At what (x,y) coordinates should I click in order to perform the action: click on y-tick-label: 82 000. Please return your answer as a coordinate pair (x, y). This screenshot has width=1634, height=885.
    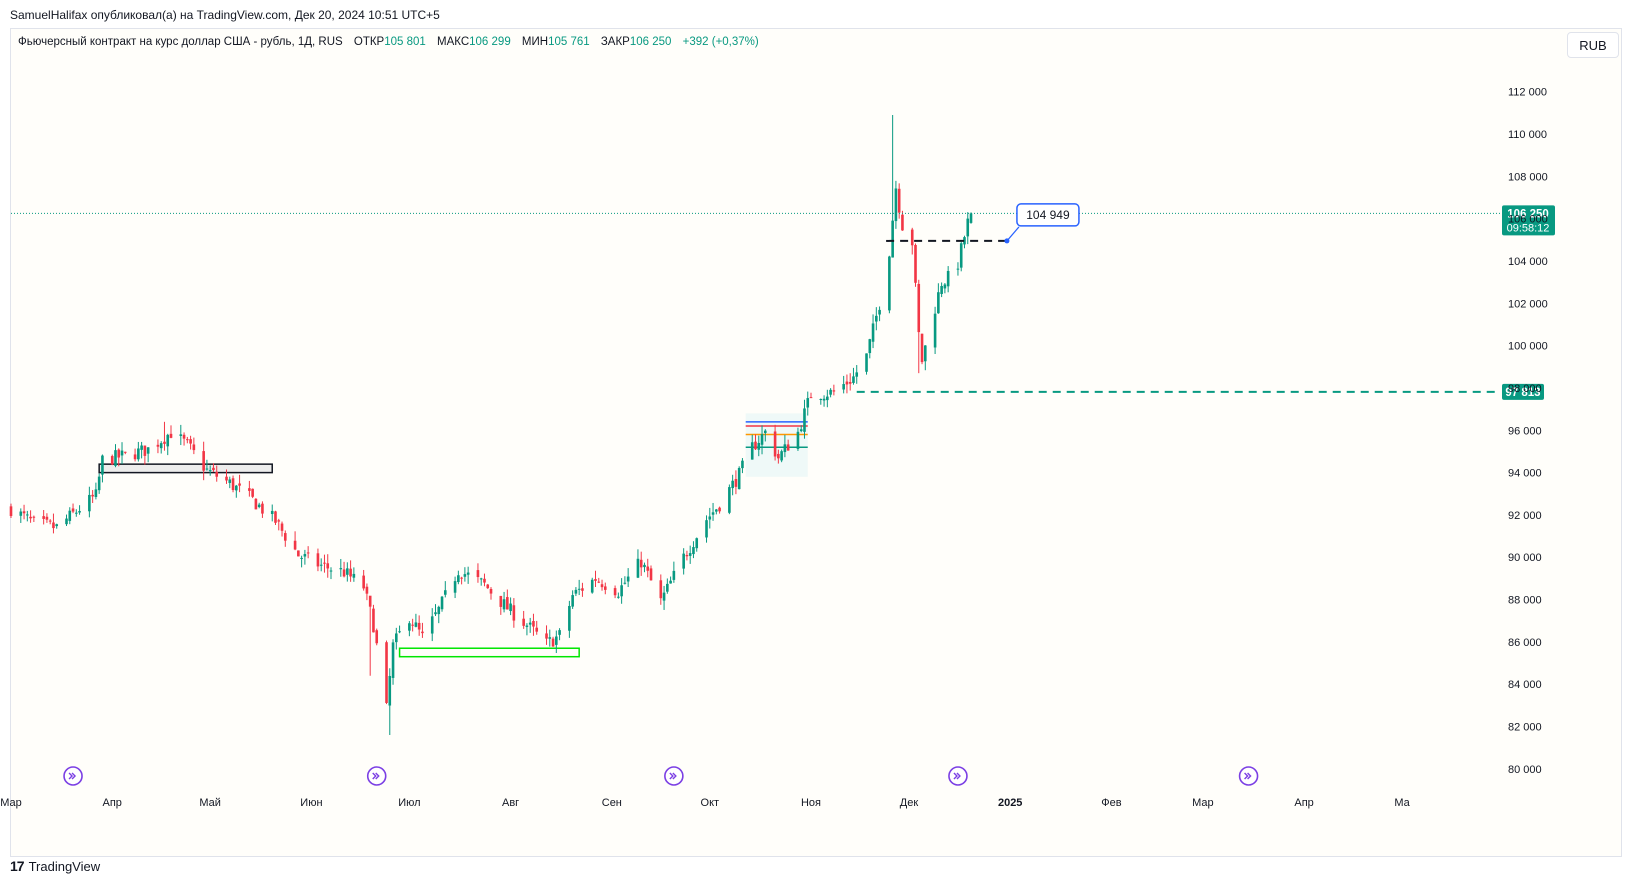
    Looking at the image, I should click on (1525, 728).